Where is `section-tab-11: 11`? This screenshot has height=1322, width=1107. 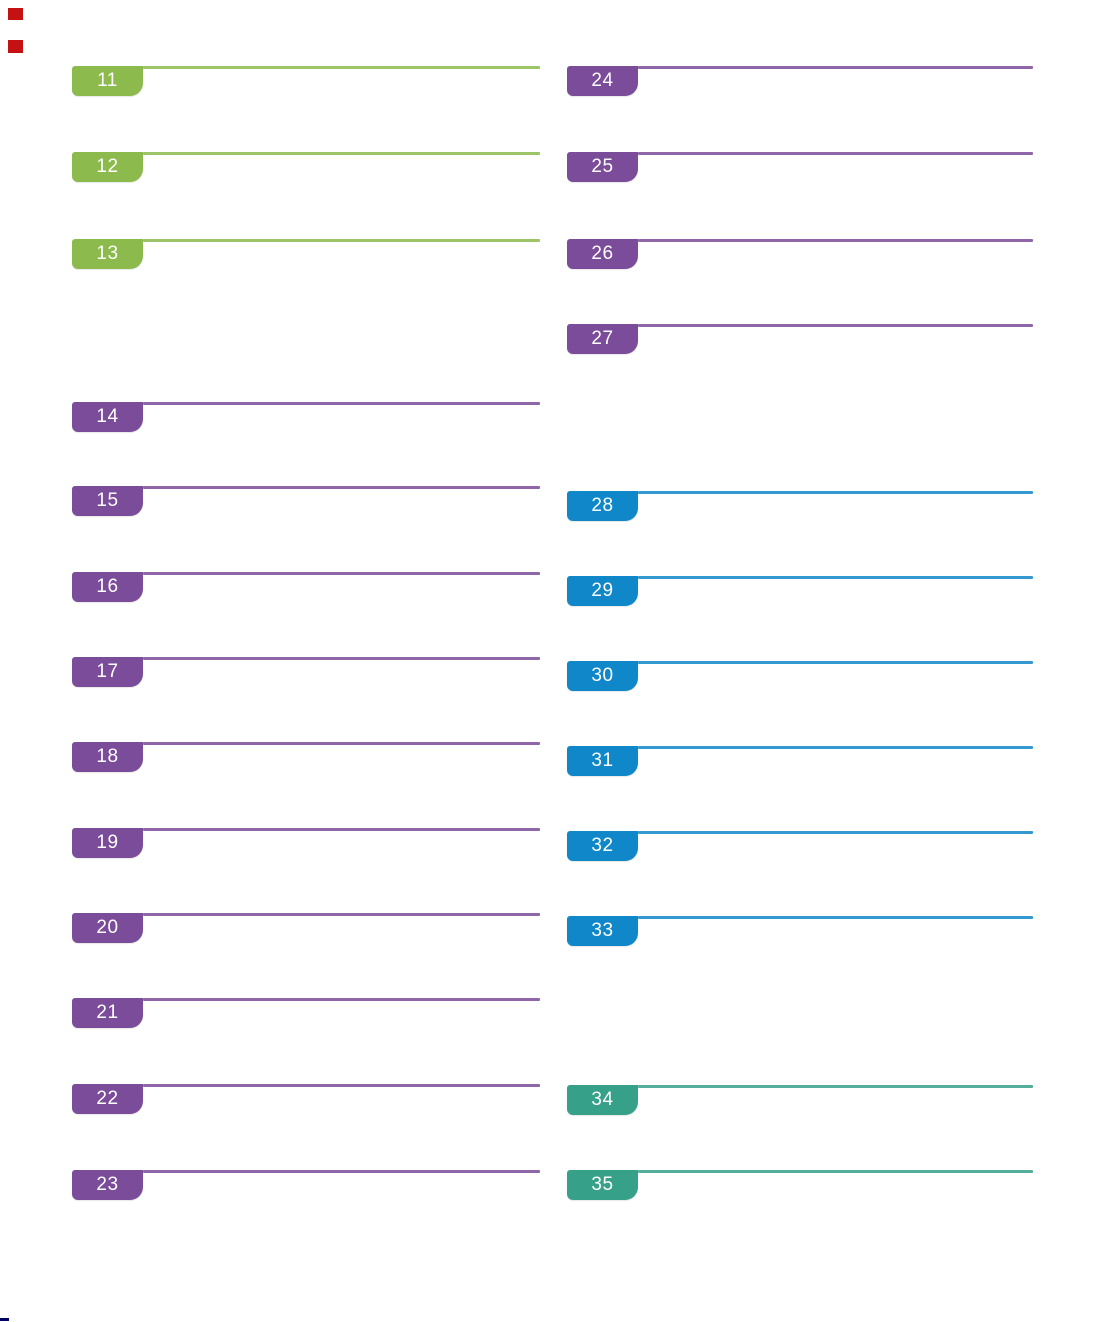
section-tab-11: 11 is located at coordinates (107, 81).